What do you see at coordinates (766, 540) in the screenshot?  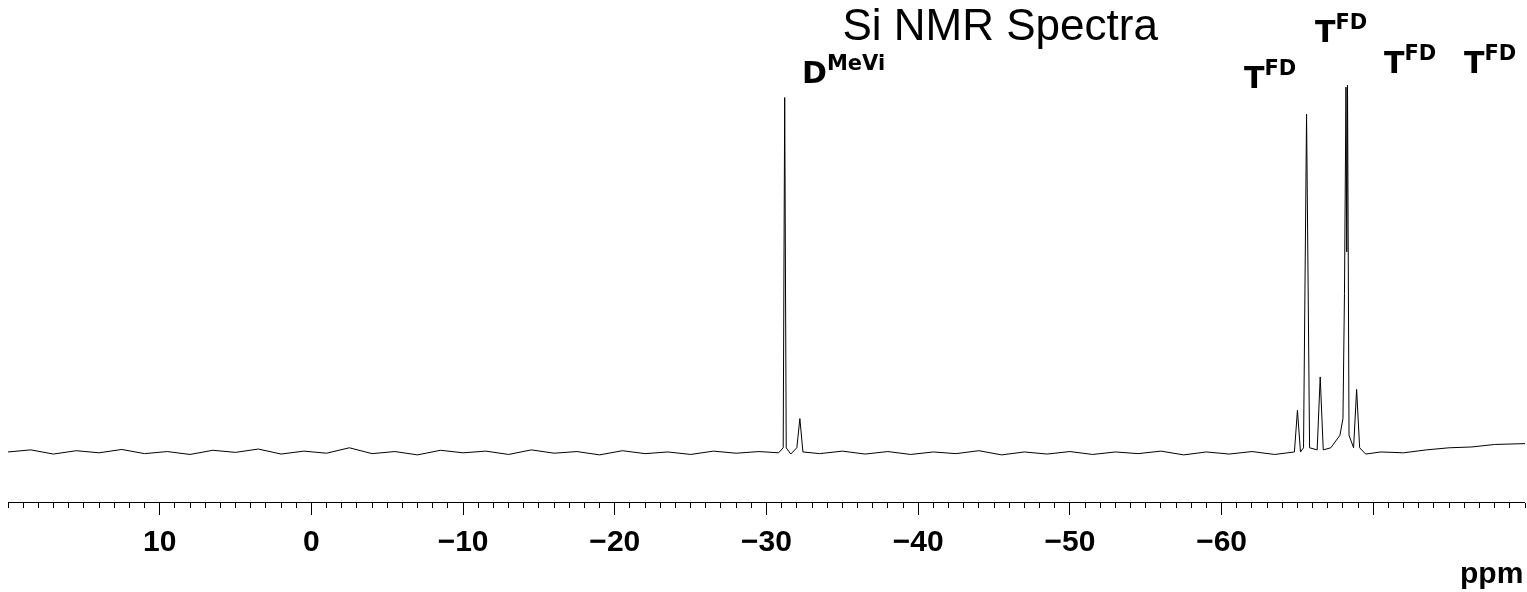 I see `x-tick-label: −30` at bounding box center [766, 540].